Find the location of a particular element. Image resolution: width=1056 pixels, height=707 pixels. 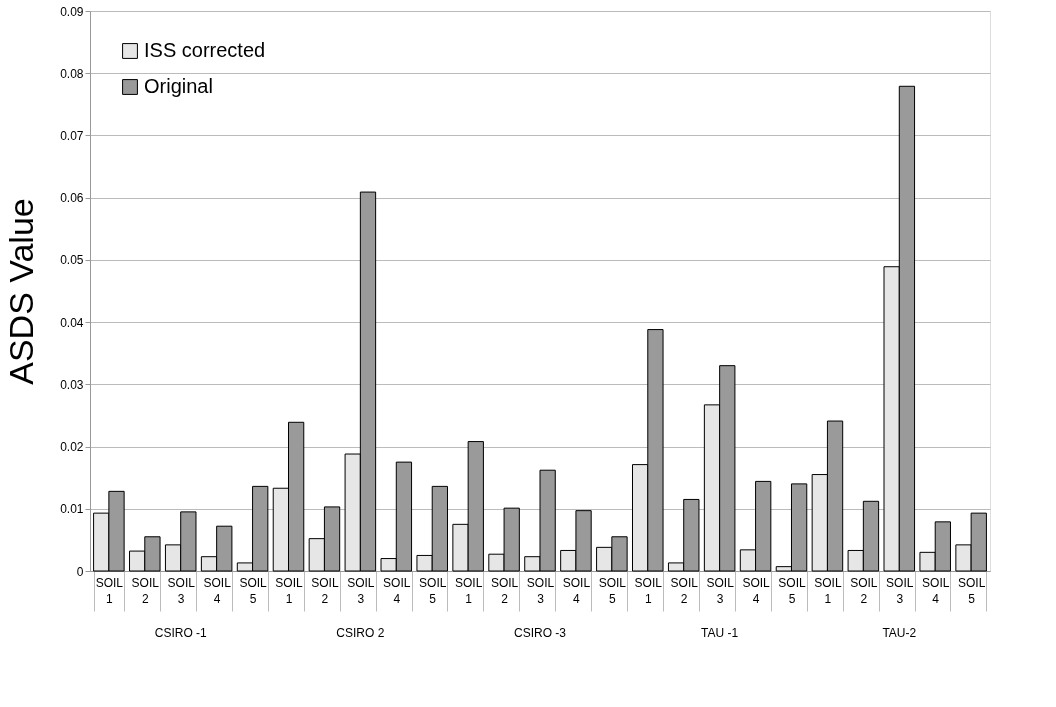

text: CSIRO 2 is located at coordinates (360, 633).